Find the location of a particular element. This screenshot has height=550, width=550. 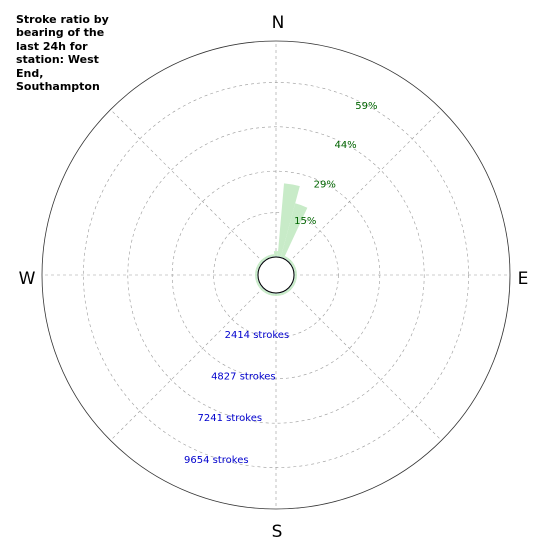

compass-n: N is located at coordinates (278, 23).